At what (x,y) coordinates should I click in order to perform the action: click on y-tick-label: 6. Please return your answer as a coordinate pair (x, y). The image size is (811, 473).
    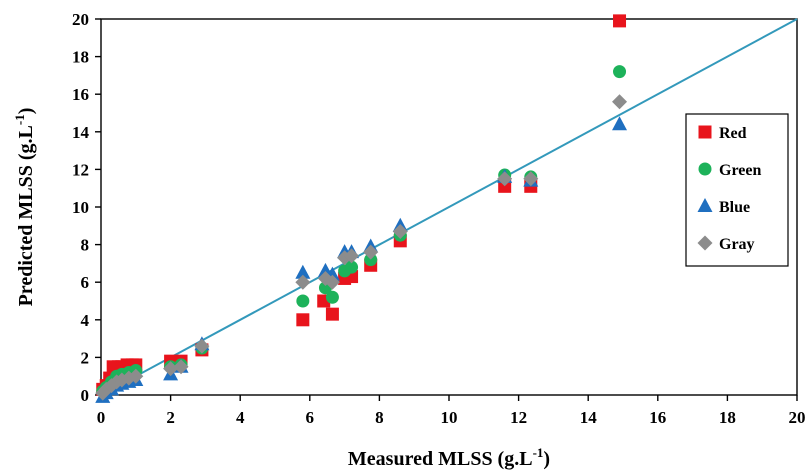
    Looking at the image, I should click on (85, 282).